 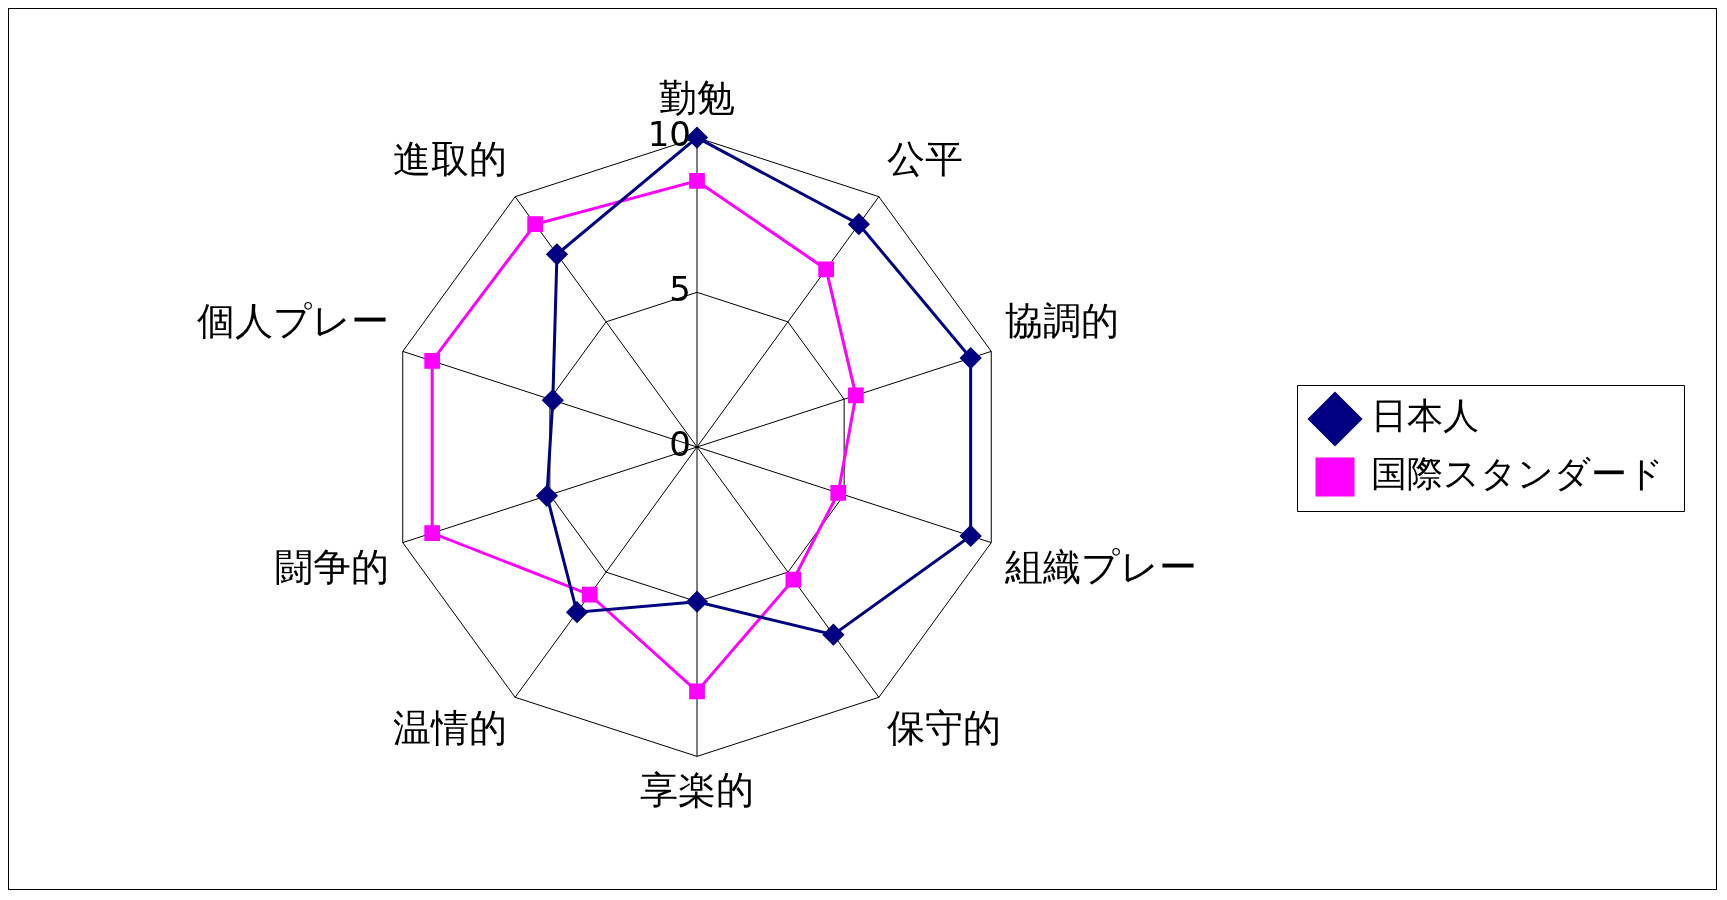 I want to click on spoke-label: 個人プレー, so click(x=293, y=321).